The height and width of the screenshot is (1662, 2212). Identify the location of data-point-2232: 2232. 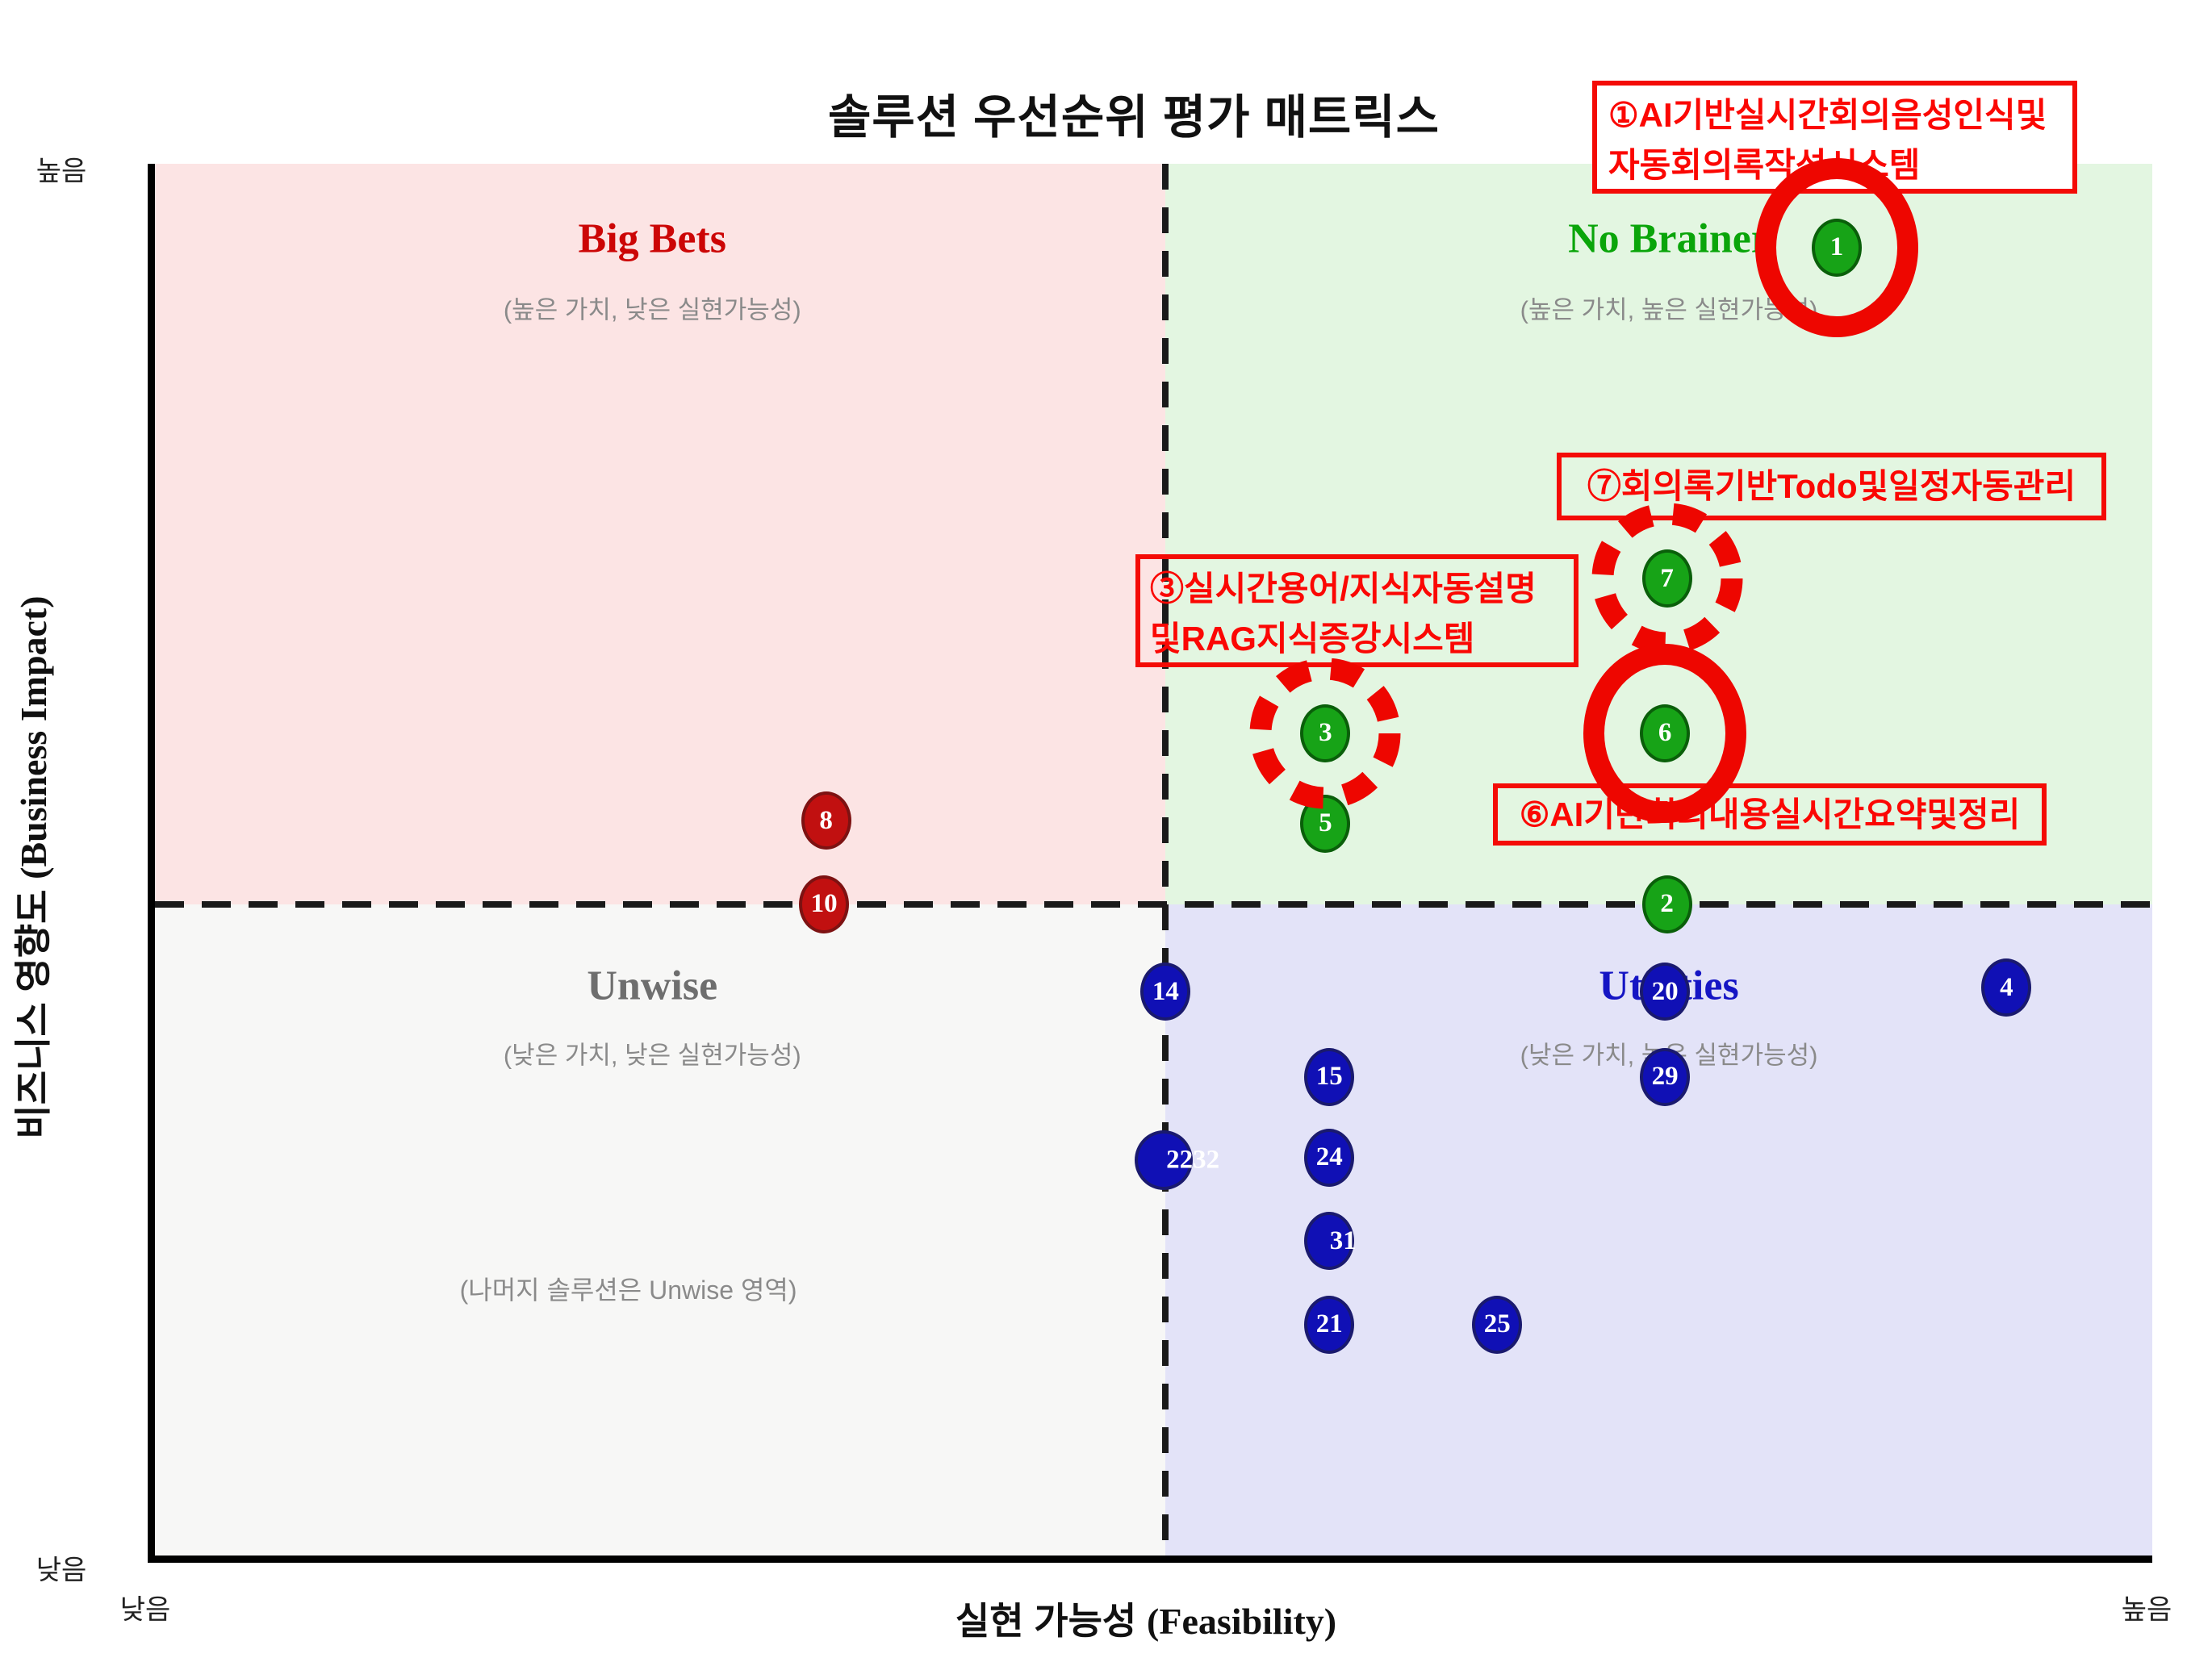
(1176, 1160).